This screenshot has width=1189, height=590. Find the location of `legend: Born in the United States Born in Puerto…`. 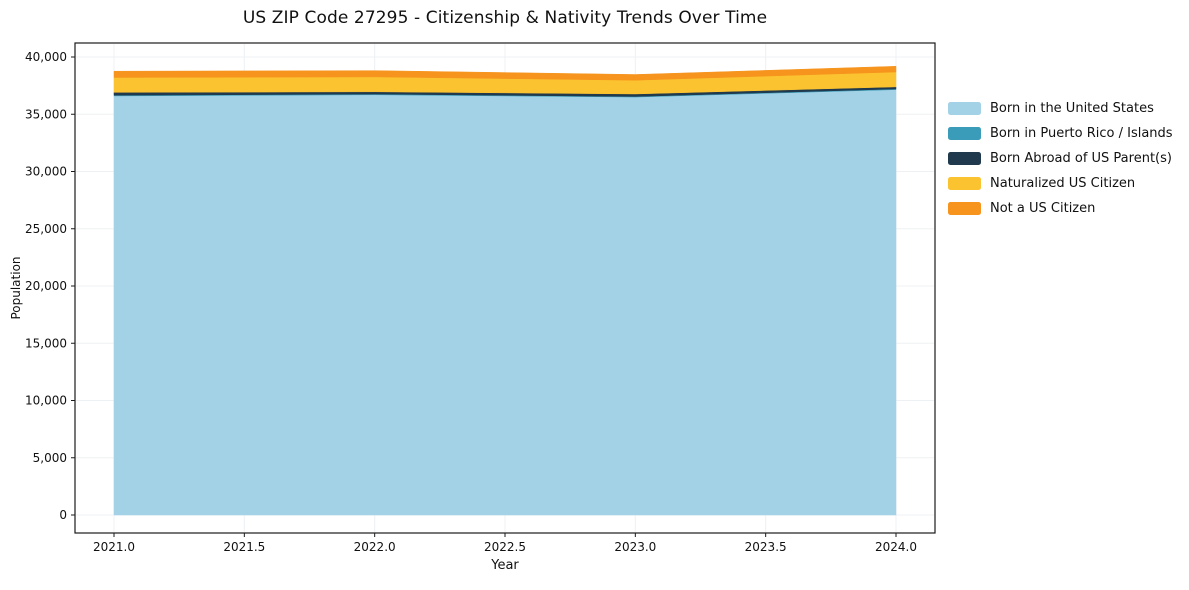

legend: Born in the United States Born in Puerto… is located at coordinates (1060, 158).